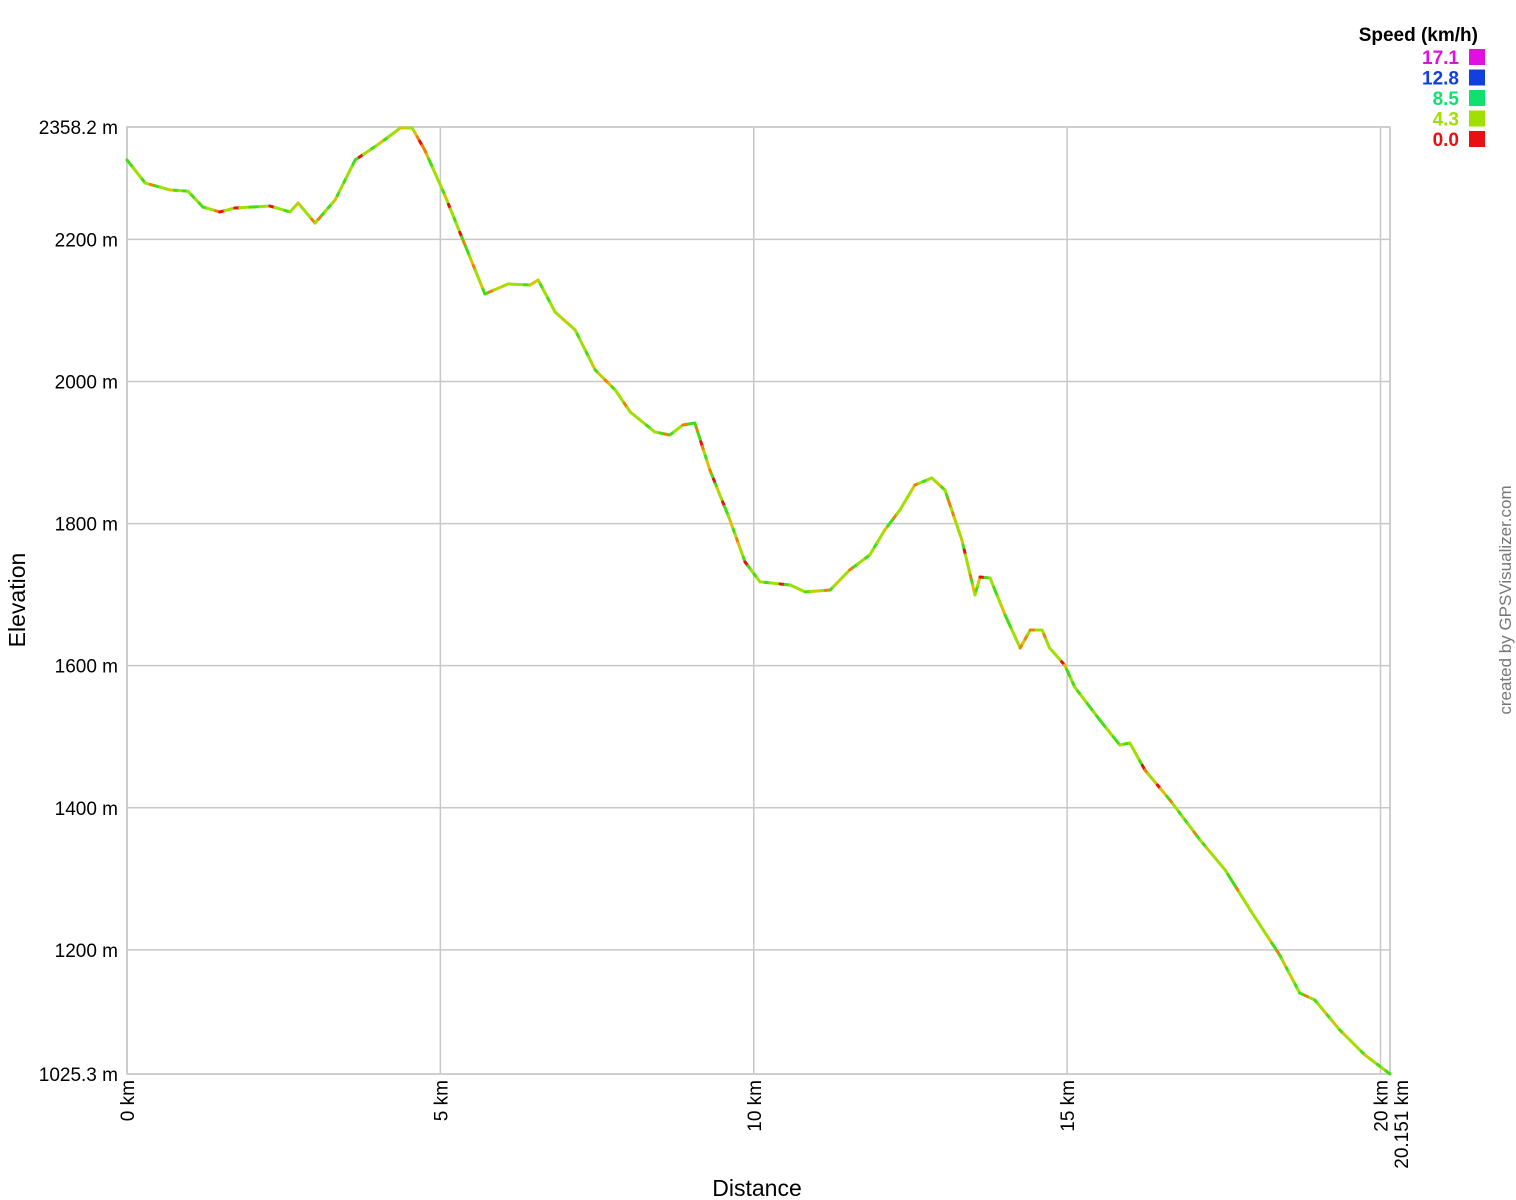 The image size is (1516, 1200). What do you see at coordinates (86, 809) in the screenshot?
I see `y-tick-label: 1400 m` at bounding box center [86, 809].